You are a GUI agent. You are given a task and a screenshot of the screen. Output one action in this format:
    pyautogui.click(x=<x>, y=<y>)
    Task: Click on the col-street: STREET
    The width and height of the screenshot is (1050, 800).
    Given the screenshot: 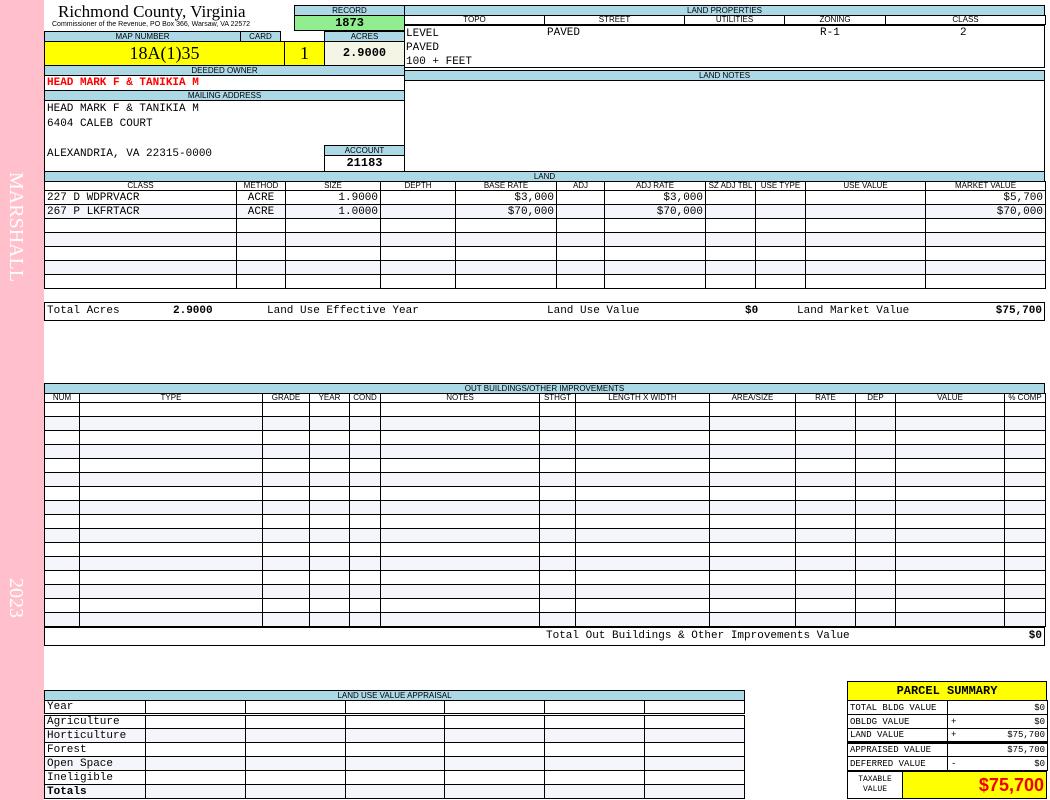 What is the action you would take?
    pyautogui.click(x=614, y=20)
    